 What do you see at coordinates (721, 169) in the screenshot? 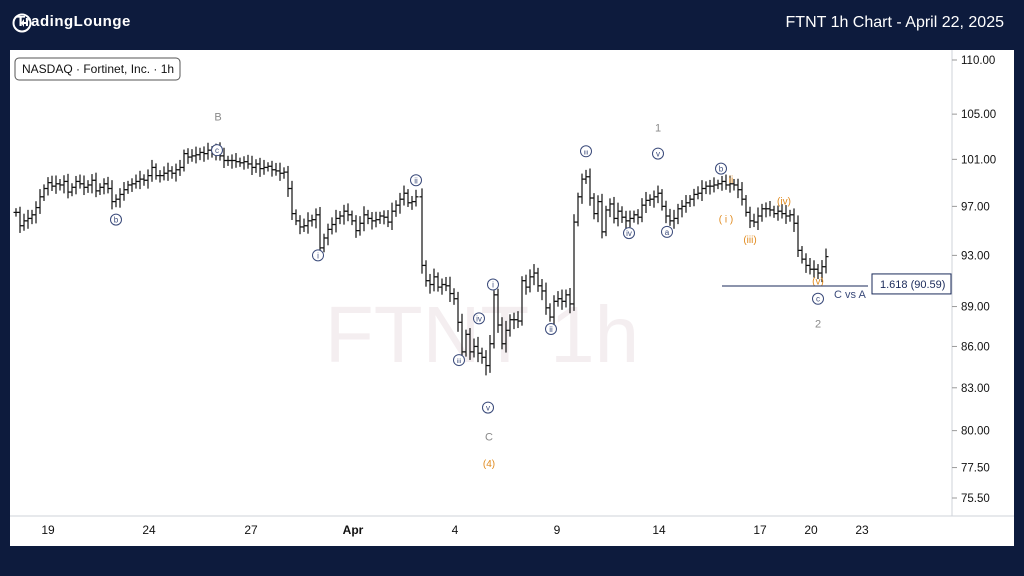
I see `wave-label-text: b` at bounding box center [721, 169].